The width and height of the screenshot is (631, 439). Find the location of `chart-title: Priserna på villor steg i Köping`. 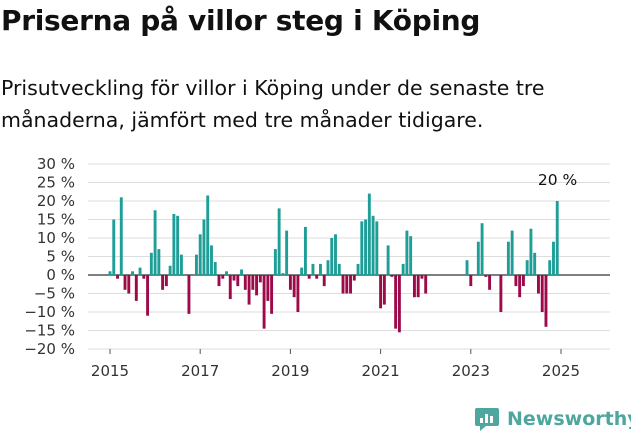

chart-title: Priserna på villor steg i Köping is located at coordinates (241, 20).